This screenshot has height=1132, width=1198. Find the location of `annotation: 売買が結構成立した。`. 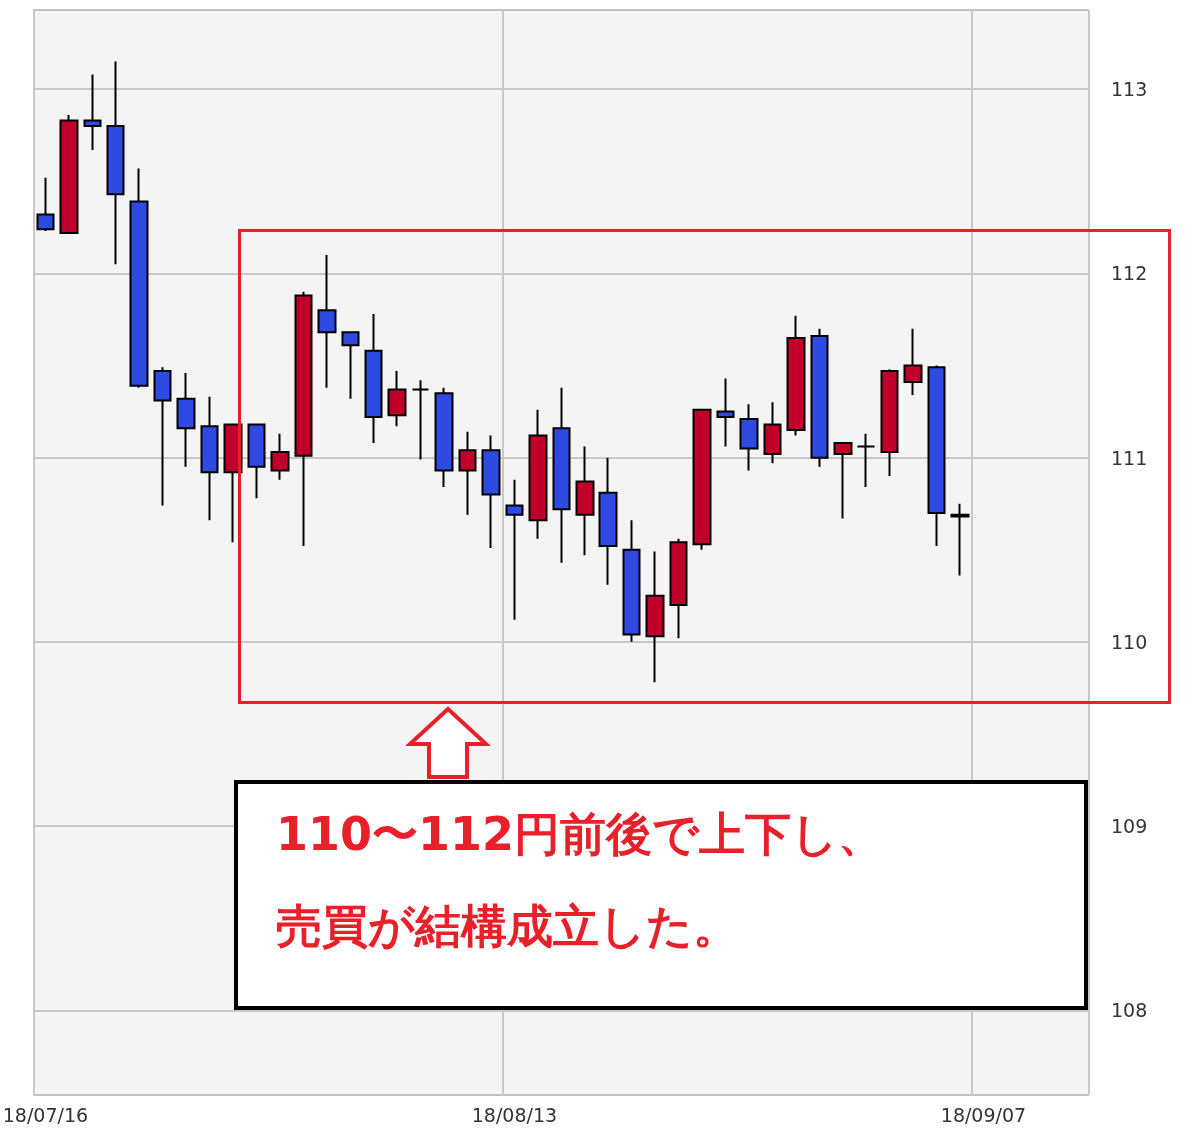

annotation: 売買が結構成立した。 is located at coordinates (507, 926).